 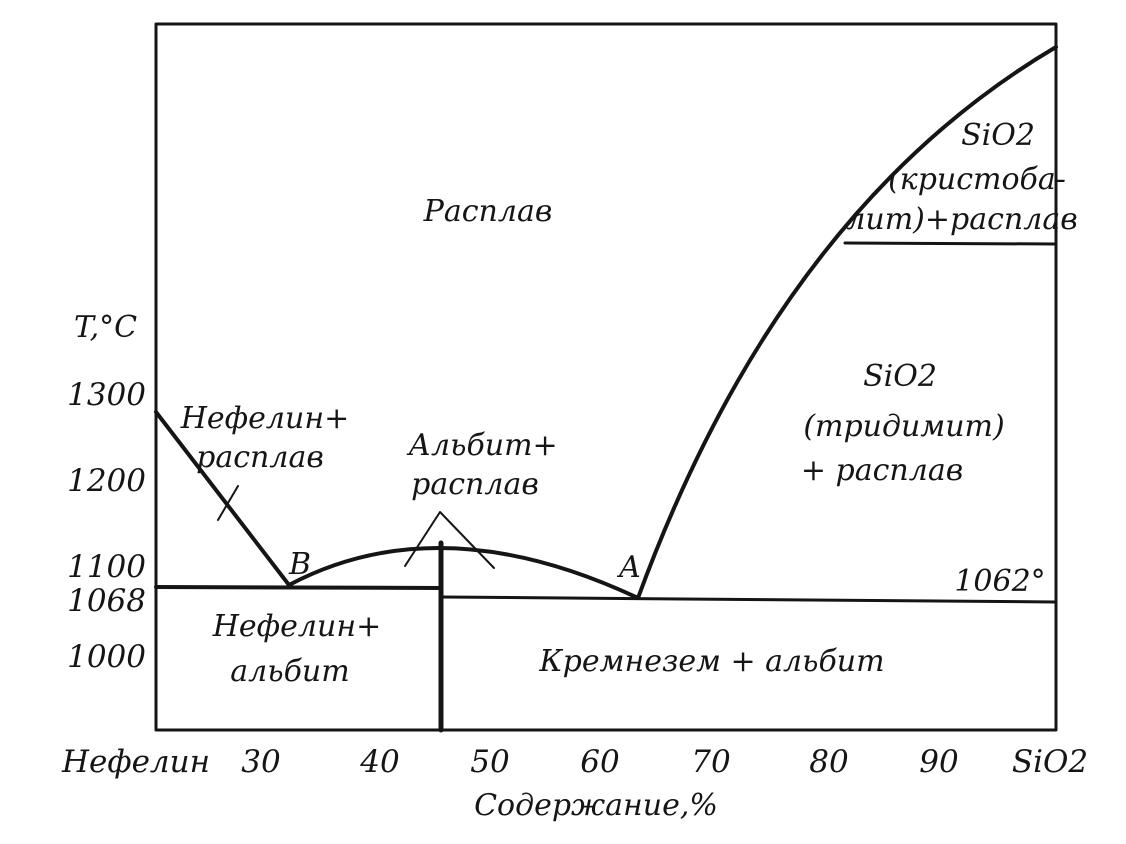 What do you see at coordinates (596, 805) in the screenshot?
I see `x-axis-title: Содержание,%` at bounding box center [596, 805].